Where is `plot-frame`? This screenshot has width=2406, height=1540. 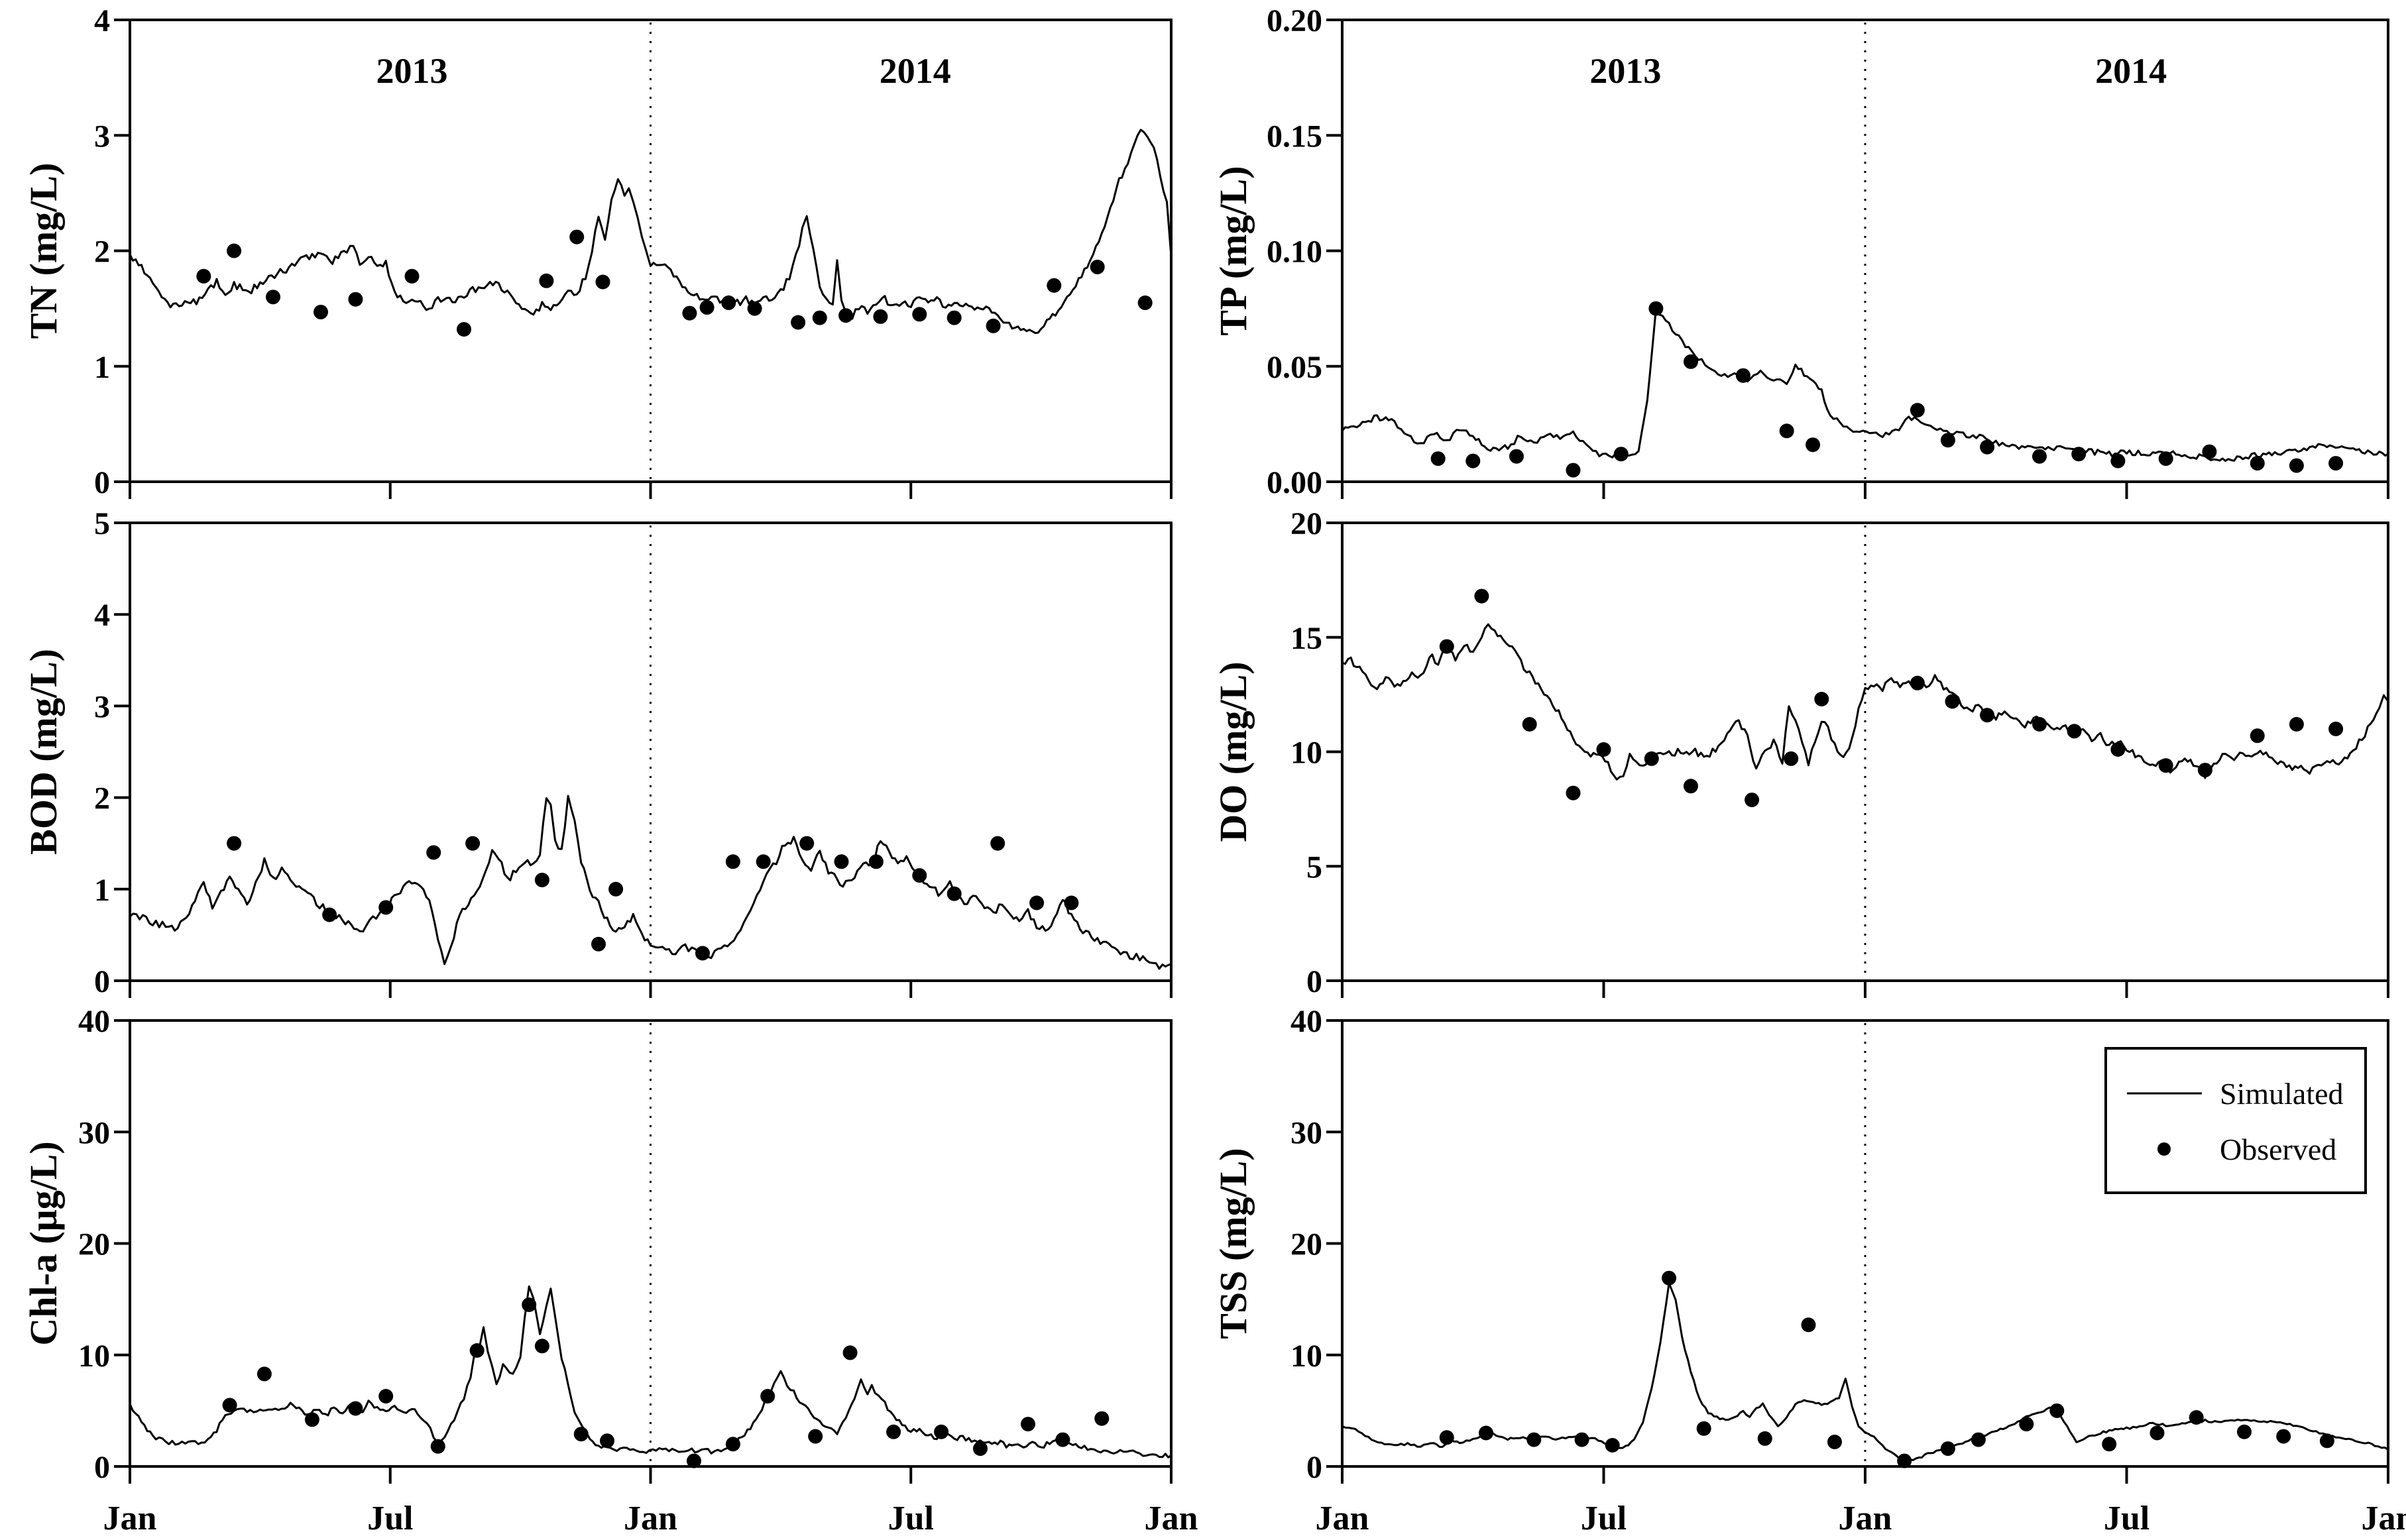 plot-frame is located at coordinates (1865, 752).